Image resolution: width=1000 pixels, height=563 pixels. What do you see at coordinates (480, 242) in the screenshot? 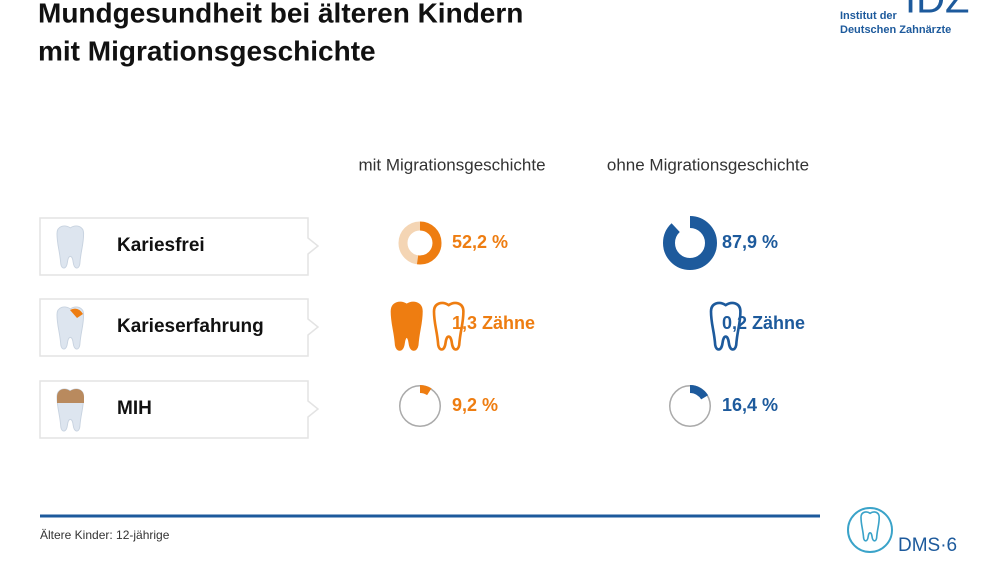
I see `value-label: 52,2 %` at bounding box center [480, 242].